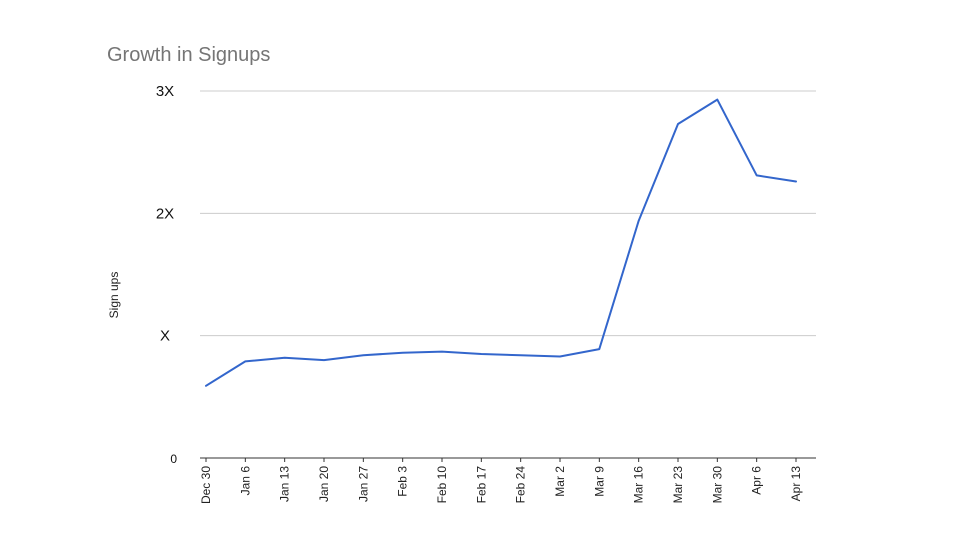 This screenshot has width=960, height=540. Describe the element at coordinates (165, 91) in the screenshot. I see `y-tick-label: 3X` at that location.